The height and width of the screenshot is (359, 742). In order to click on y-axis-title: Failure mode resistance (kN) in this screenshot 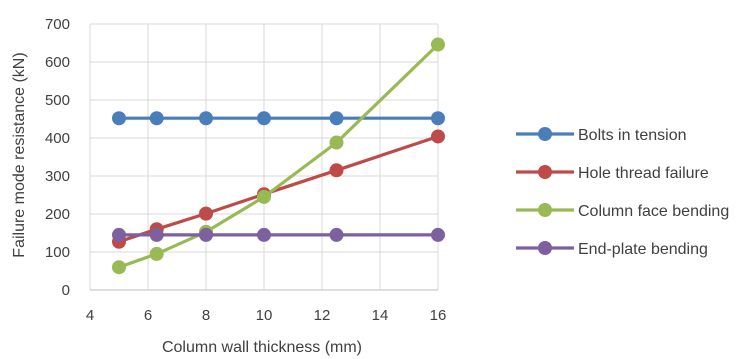, I will do `click(19, 154)`.